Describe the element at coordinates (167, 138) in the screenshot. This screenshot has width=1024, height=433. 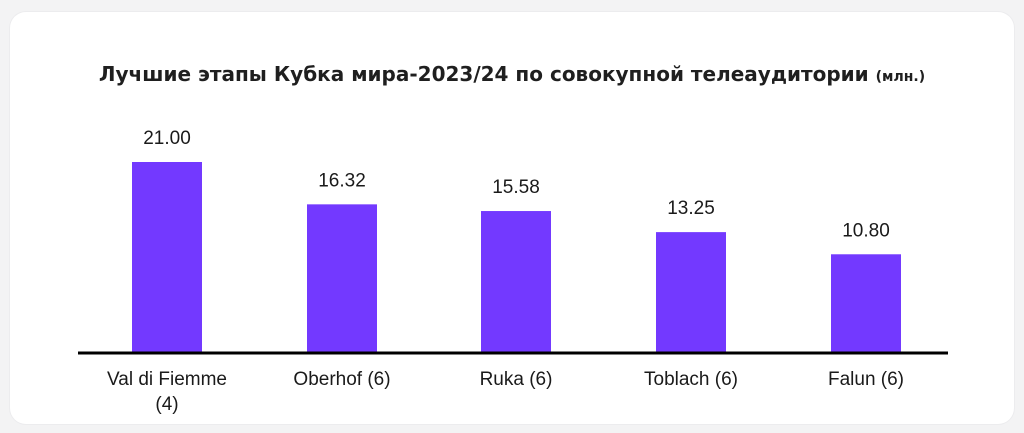
I see `value-label-0: 21.00` at that location.